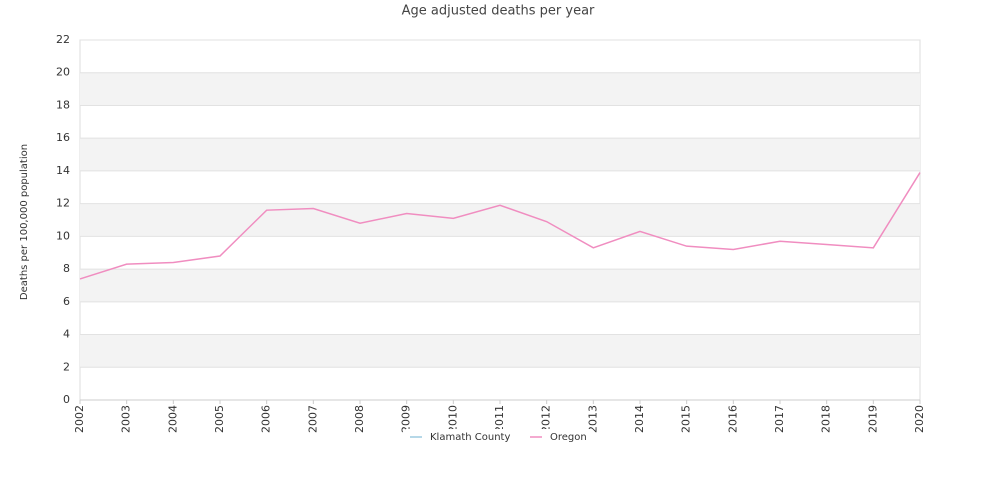  What do you see at coordinates (63, 104) in the screenshot?
I see `y-tick-label: 18` at bounding box center [63, 104].